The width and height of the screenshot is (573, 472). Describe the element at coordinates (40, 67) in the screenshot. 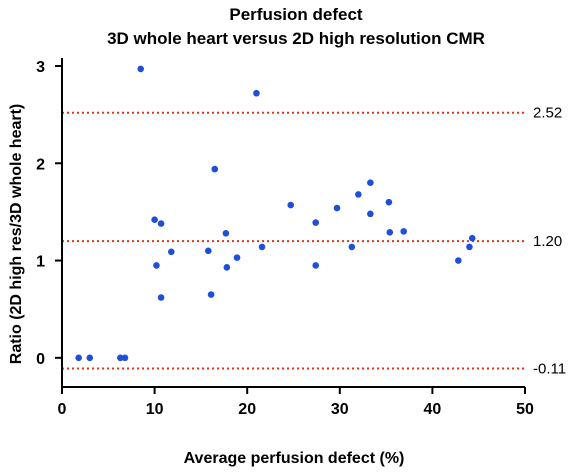

I see `y-tick-label-3: 3` at that location.